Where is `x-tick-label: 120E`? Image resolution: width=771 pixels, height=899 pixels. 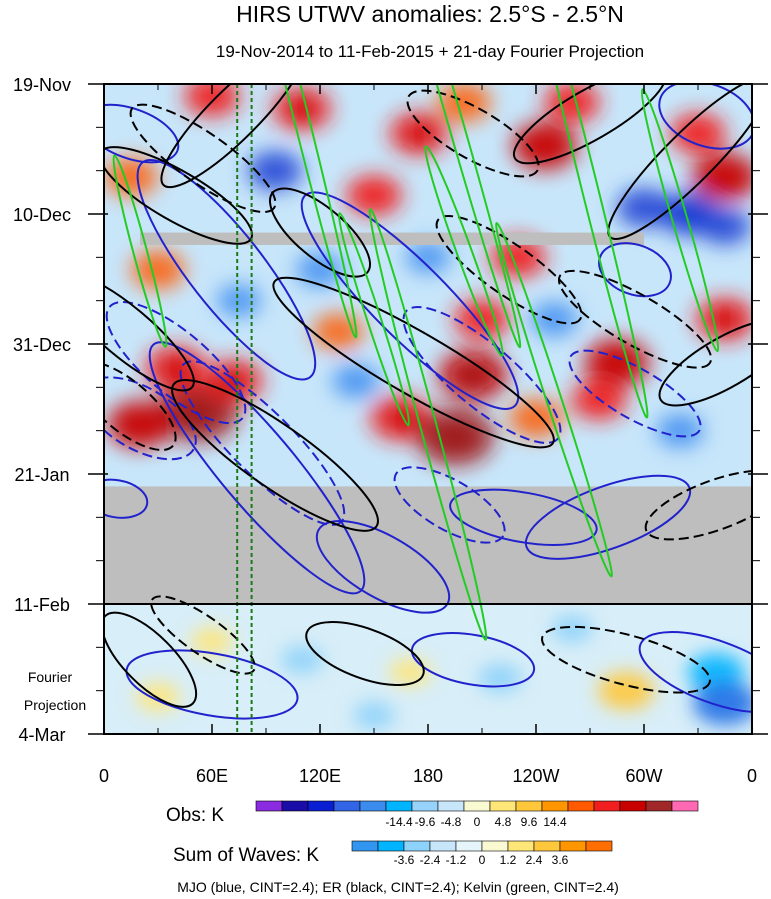
x-tick-label: 120E is located at coordinates (320, 776).